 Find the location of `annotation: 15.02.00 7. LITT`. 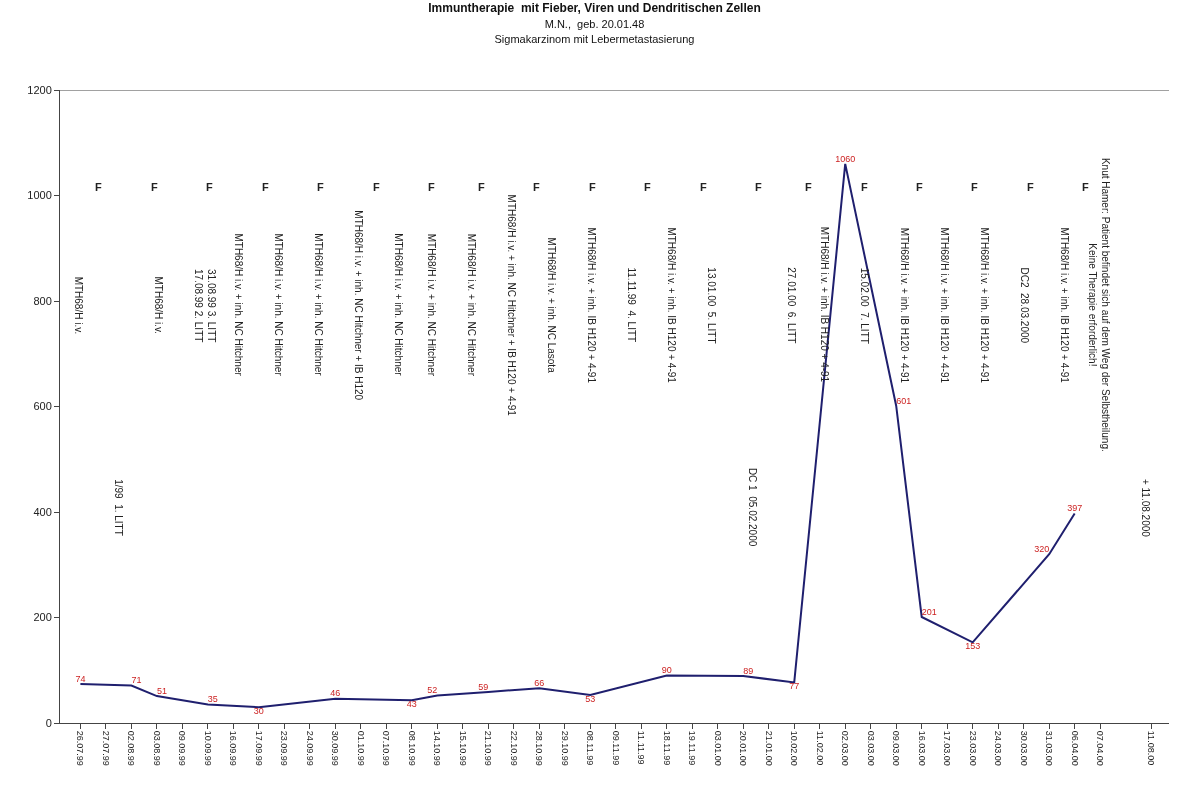

annotation: 15.02.00 7. LITT is located at coordinates (864, 305).